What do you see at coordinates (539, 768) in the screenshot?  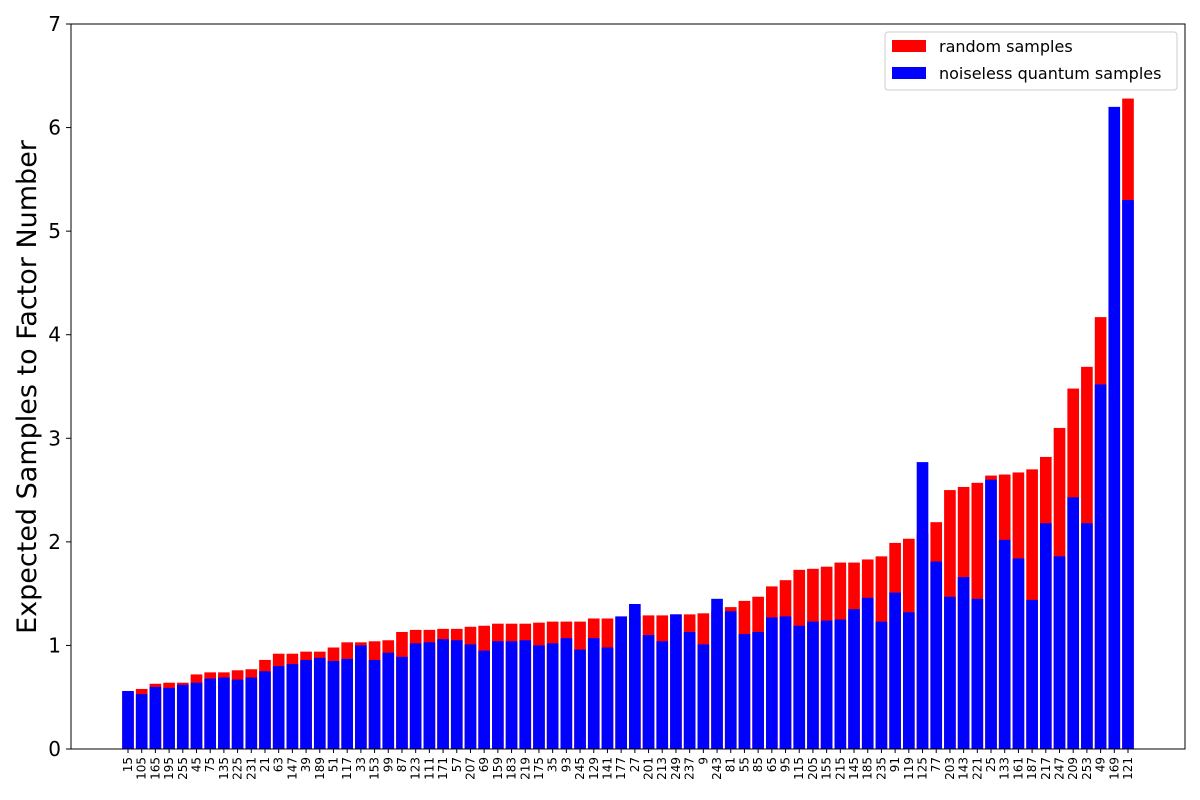 I see `x-tick-label: 175` at bounding box center [539, 768].